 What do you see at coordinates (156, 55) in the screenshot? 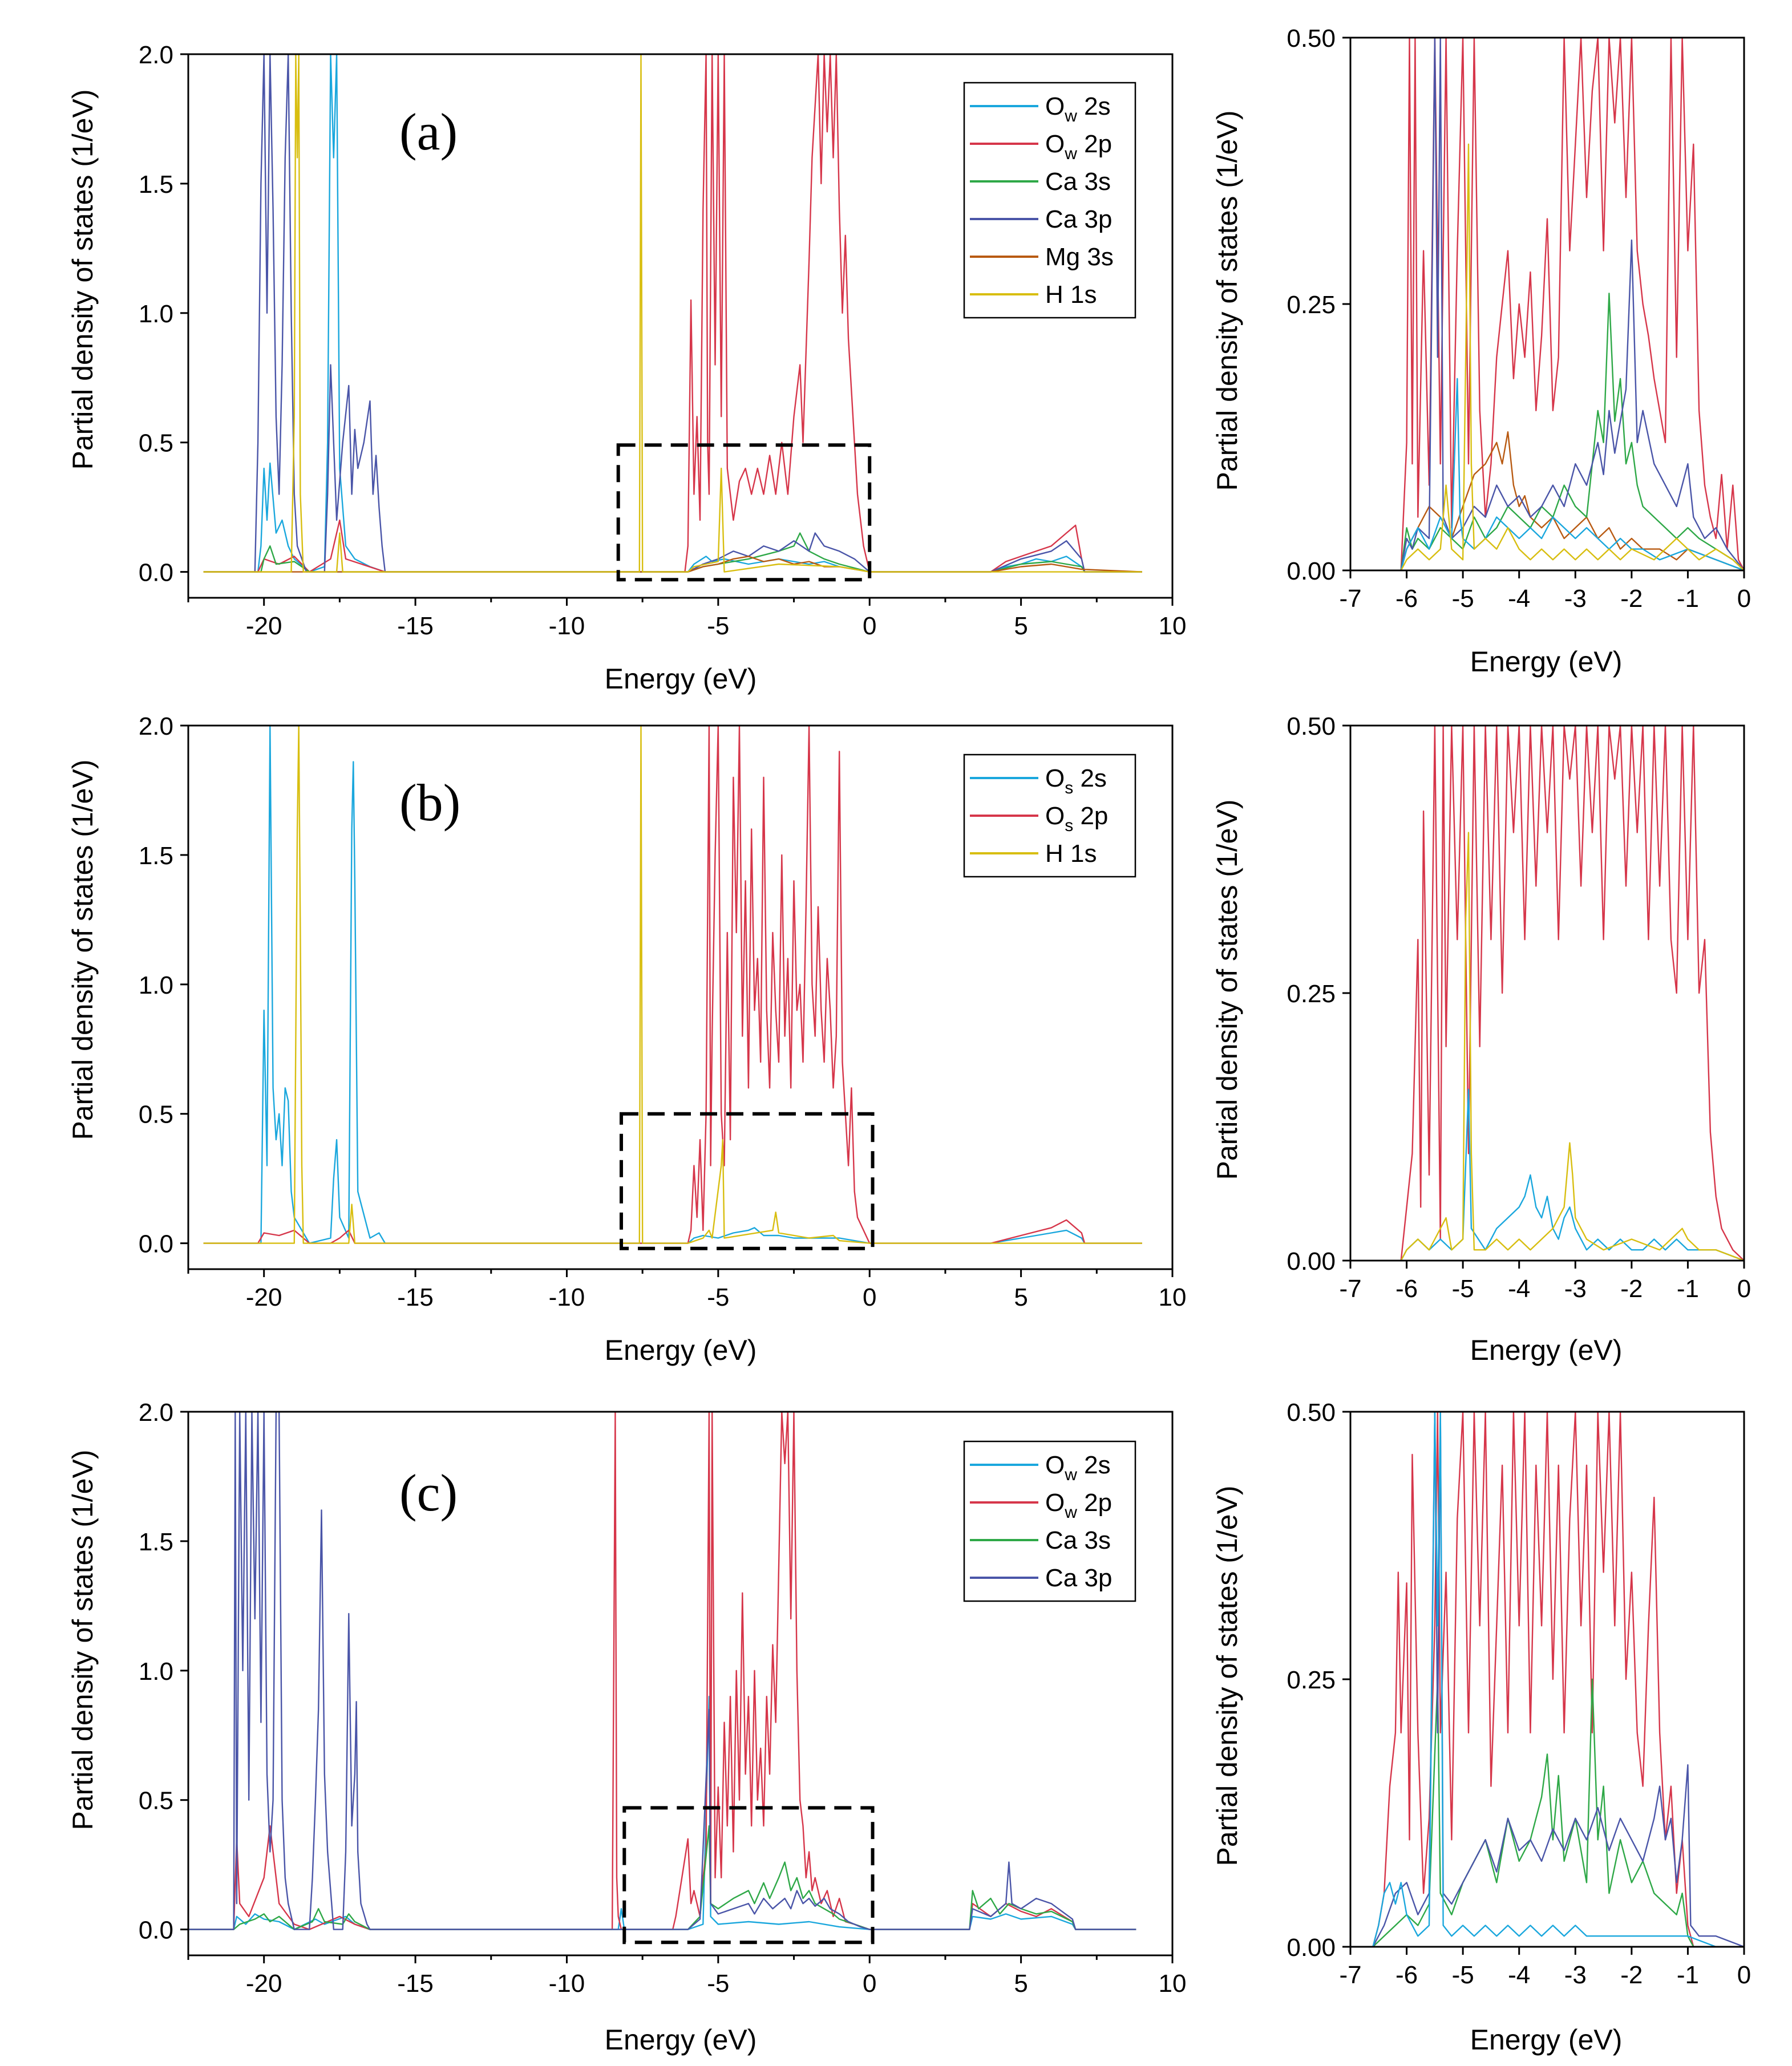
I see `y-tick-label: 2.0` at bounding box center [156, 55].